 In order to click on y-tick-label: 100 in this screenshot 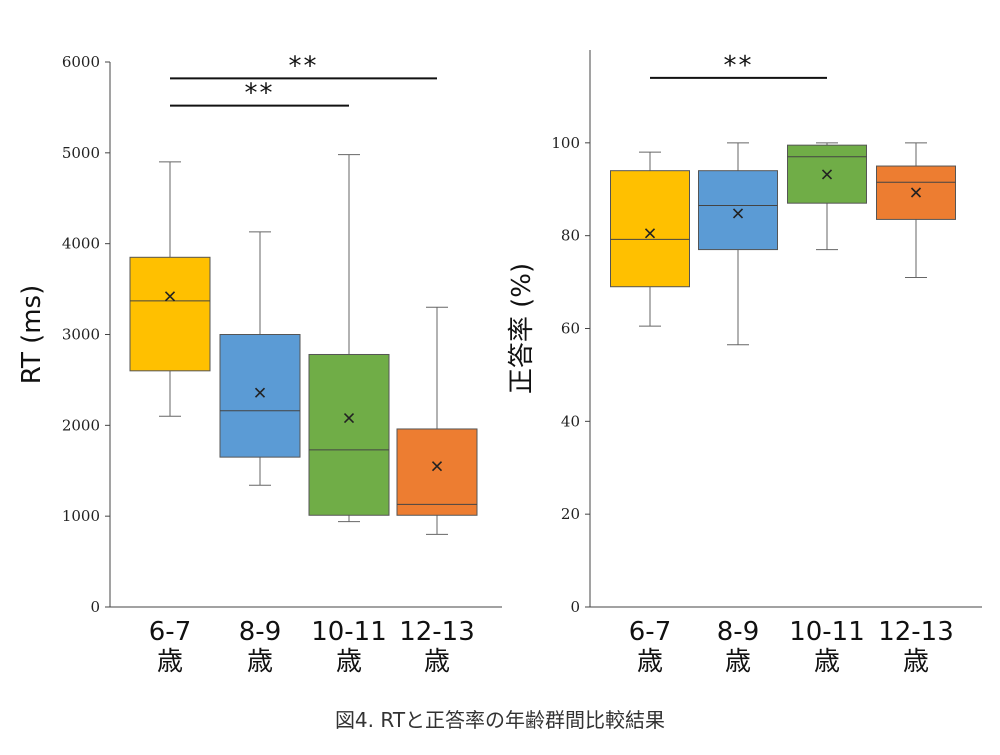, I will do `click(565, 143)`.